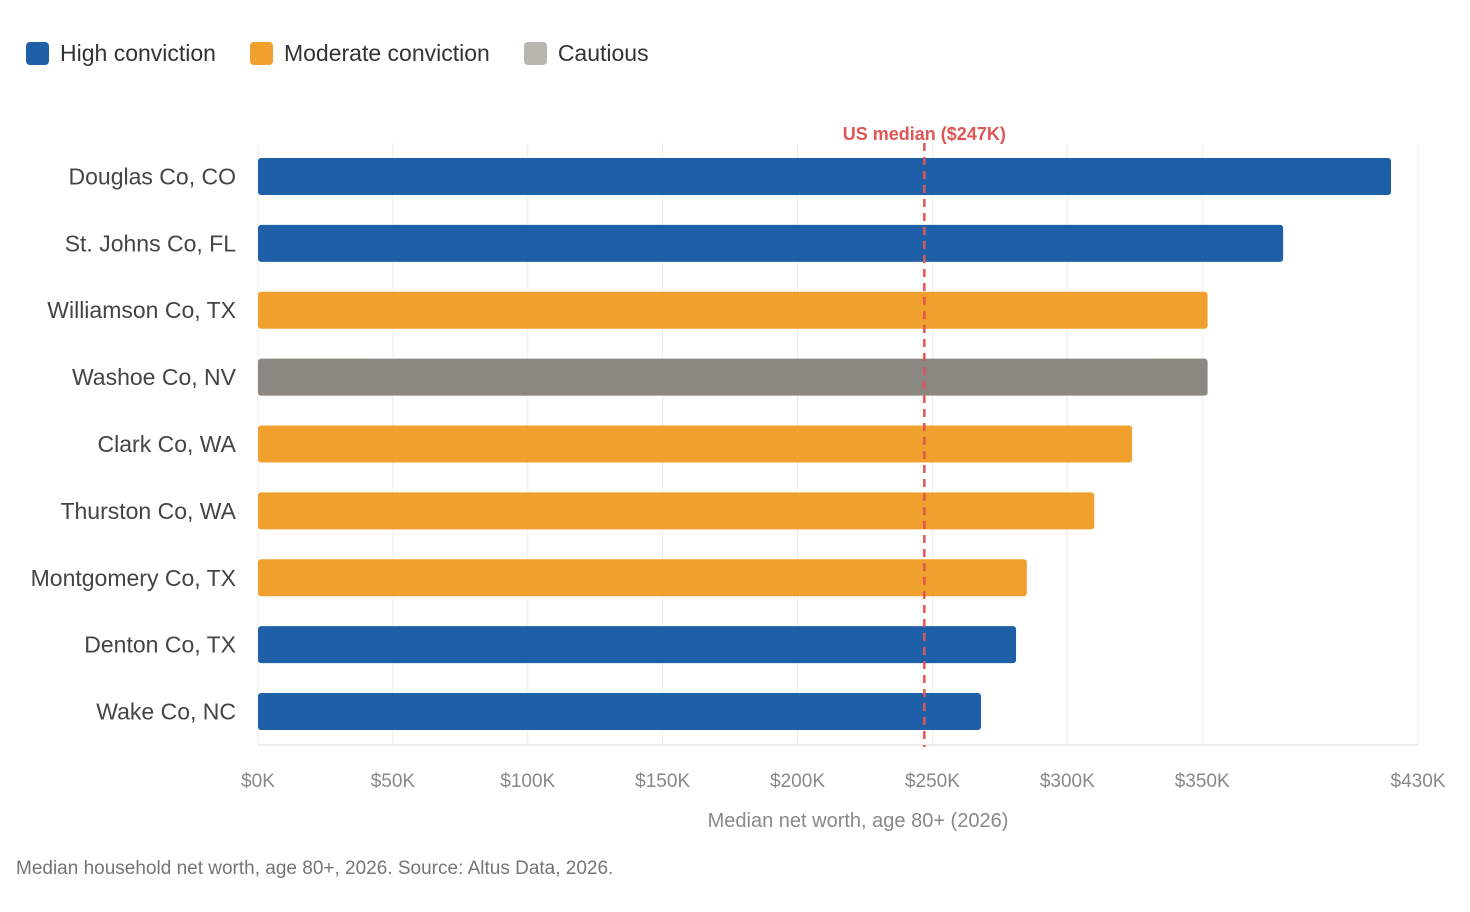 This screenshot has height=912, width=1470. I want to click on x-tick-label: $200K, so click(797, 781).